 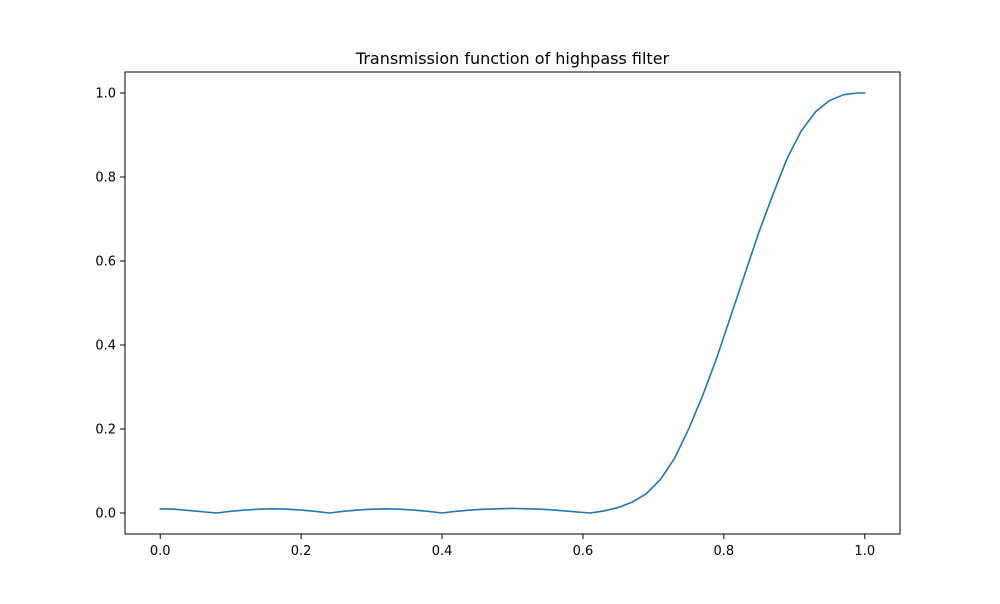 What do you see at coordinates (442, 551) in the screenshot?
I see `x-tick-label: 0.4` at bounding box center [442, 551].